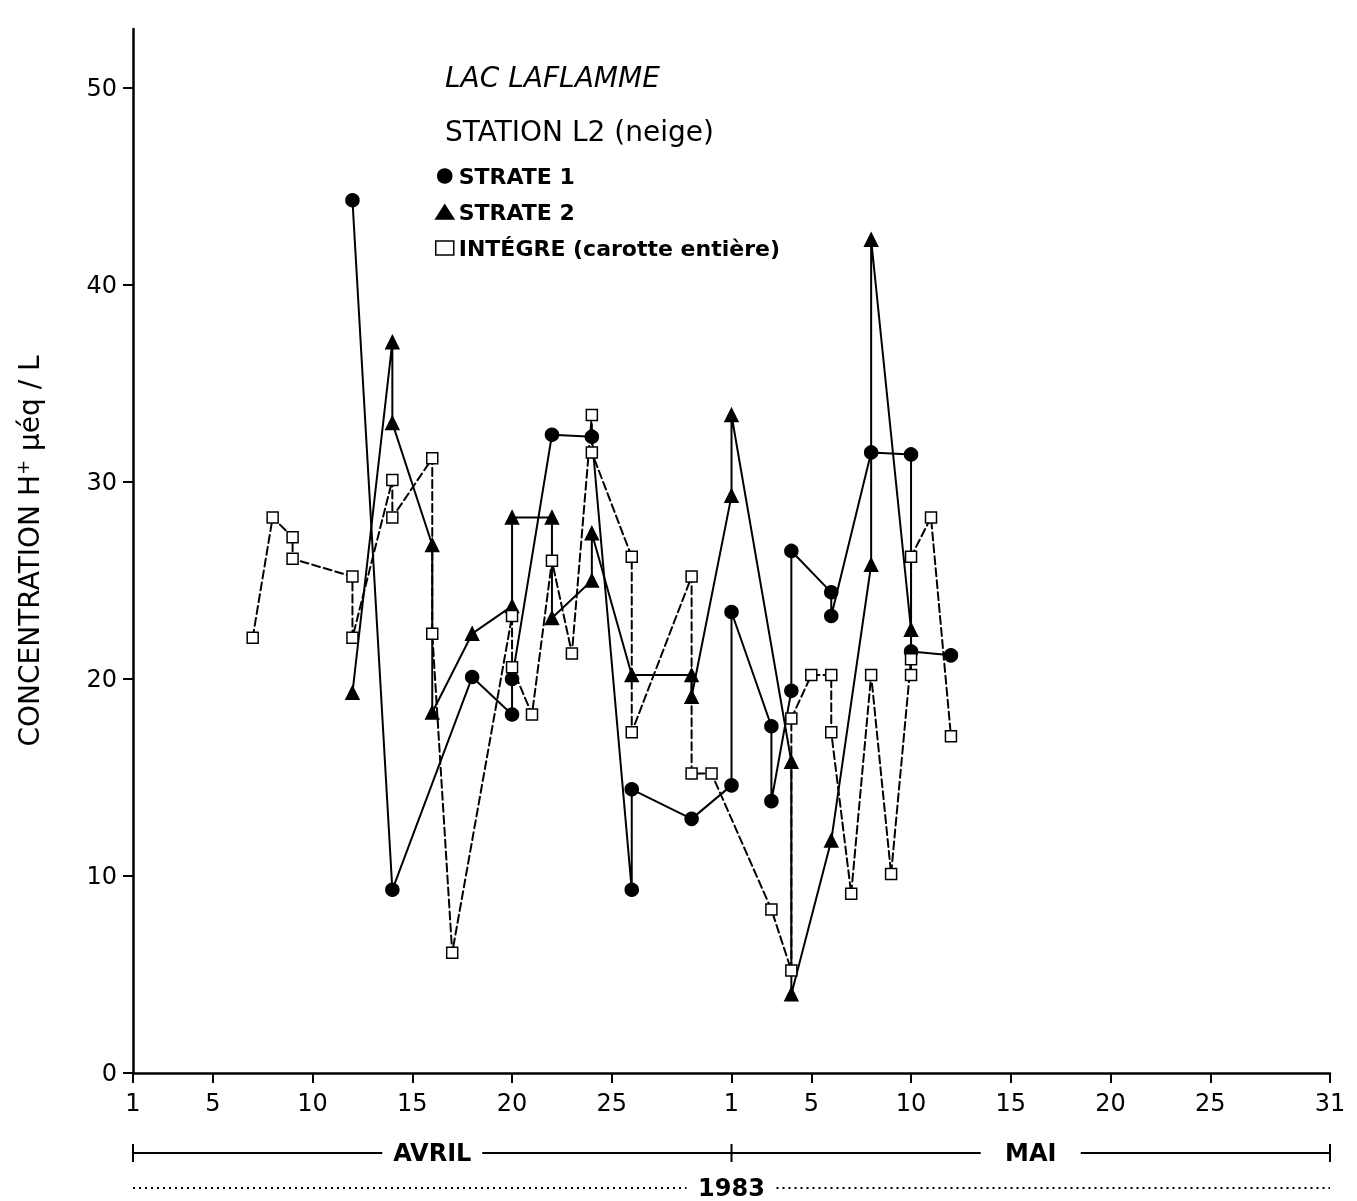 This screenshot has height=1201, width=1357. I want to click on y-tick-label: 0, so click(109, 1073).